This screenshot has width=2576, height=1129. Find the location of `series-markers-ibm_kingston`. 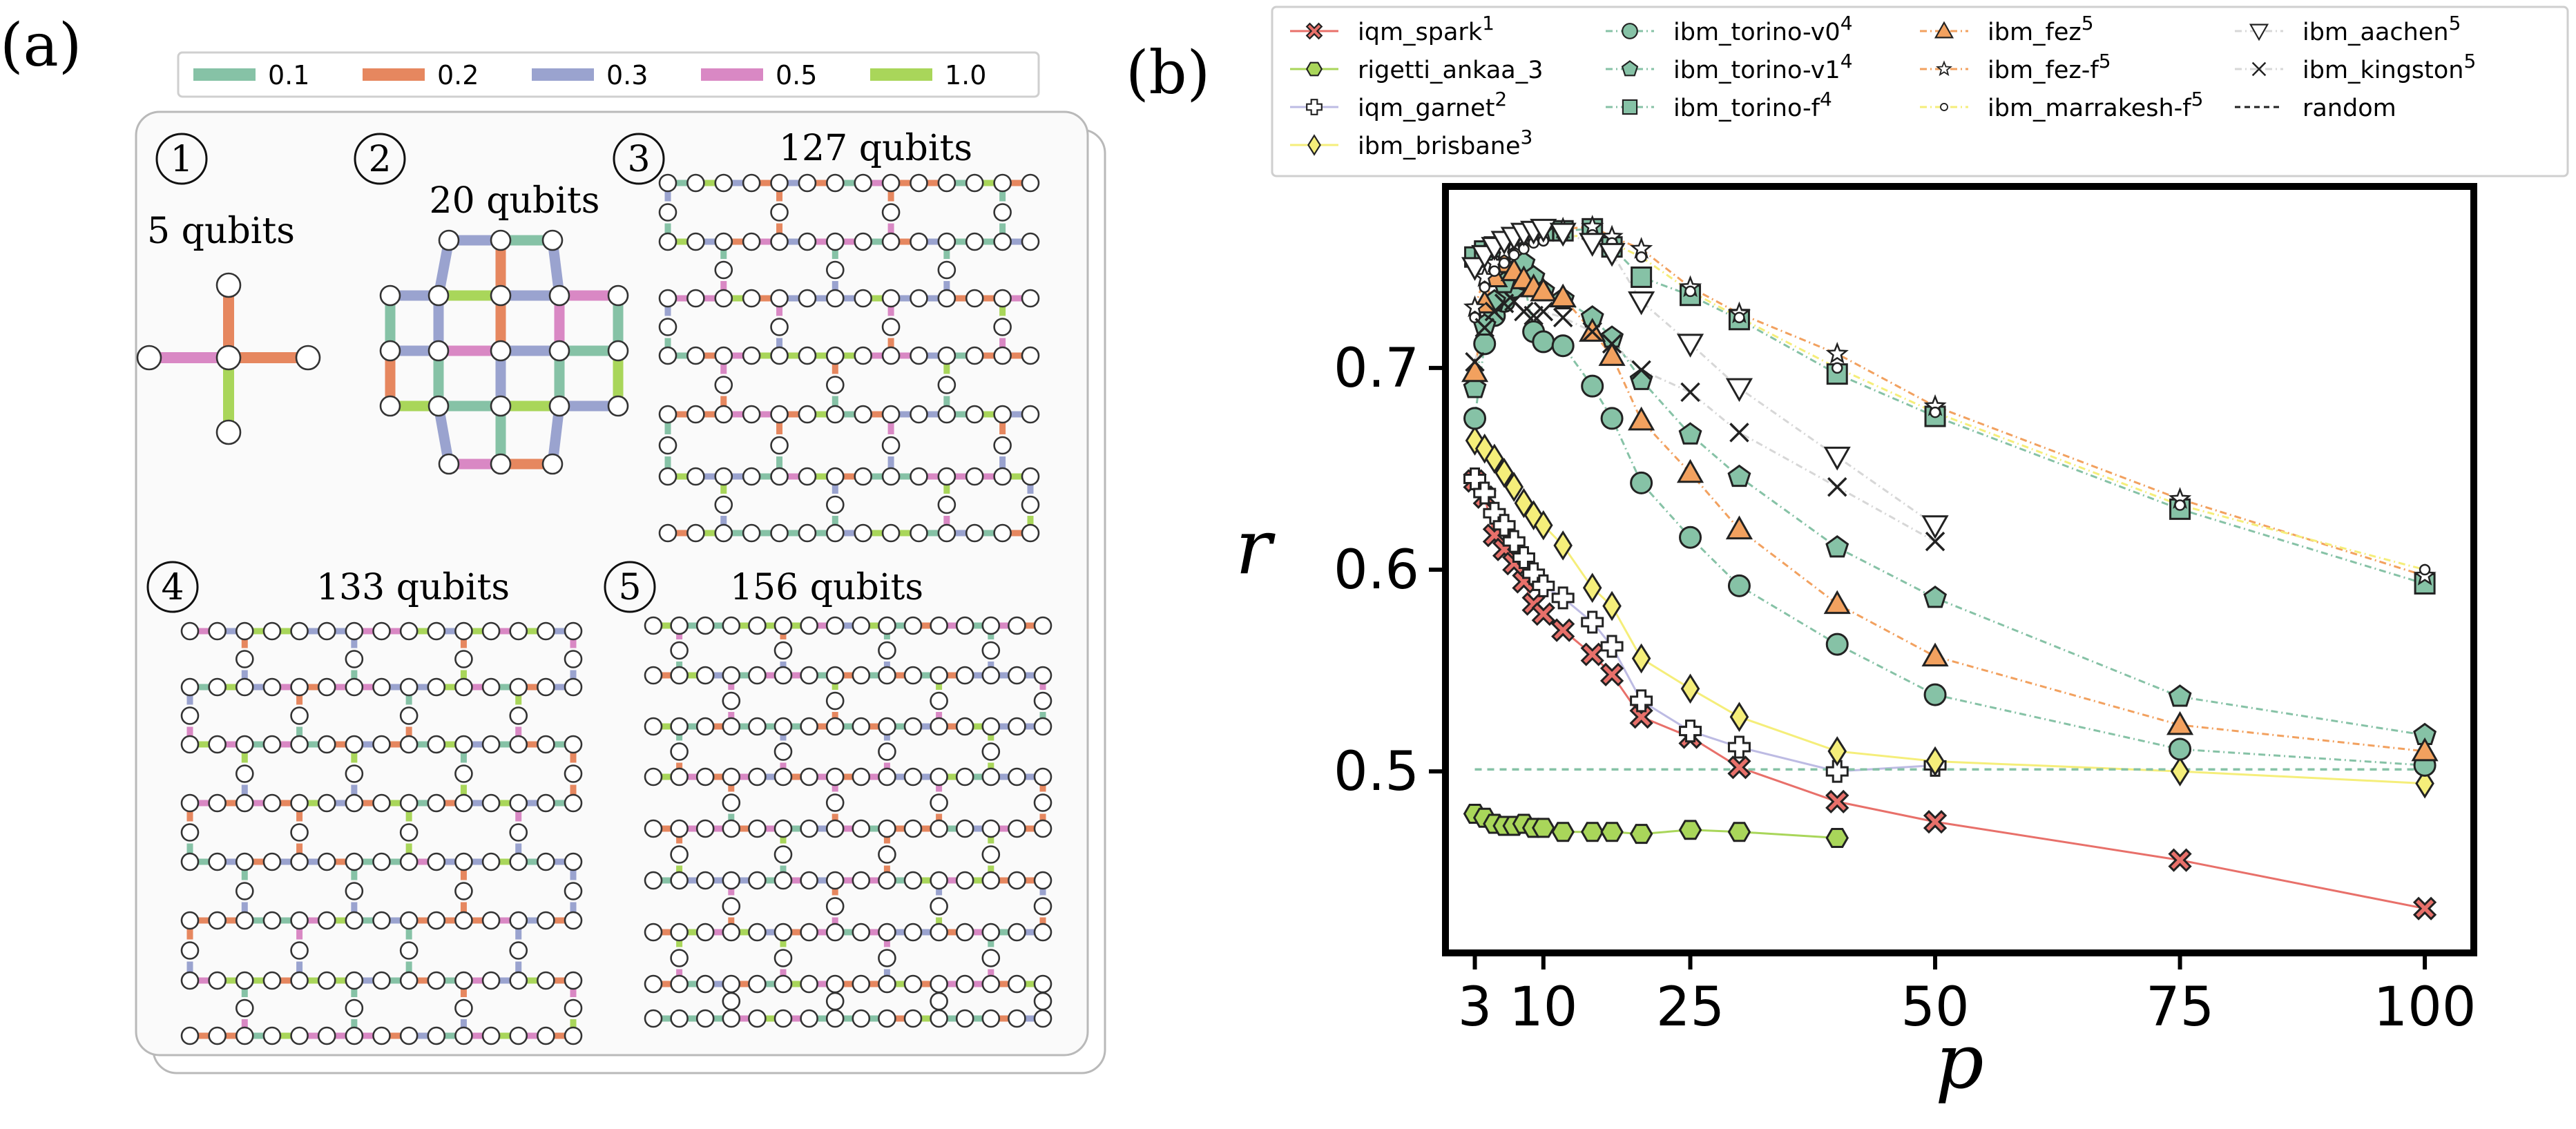

series-markers-ibm_kingston is located at coordinates (1705, 421).